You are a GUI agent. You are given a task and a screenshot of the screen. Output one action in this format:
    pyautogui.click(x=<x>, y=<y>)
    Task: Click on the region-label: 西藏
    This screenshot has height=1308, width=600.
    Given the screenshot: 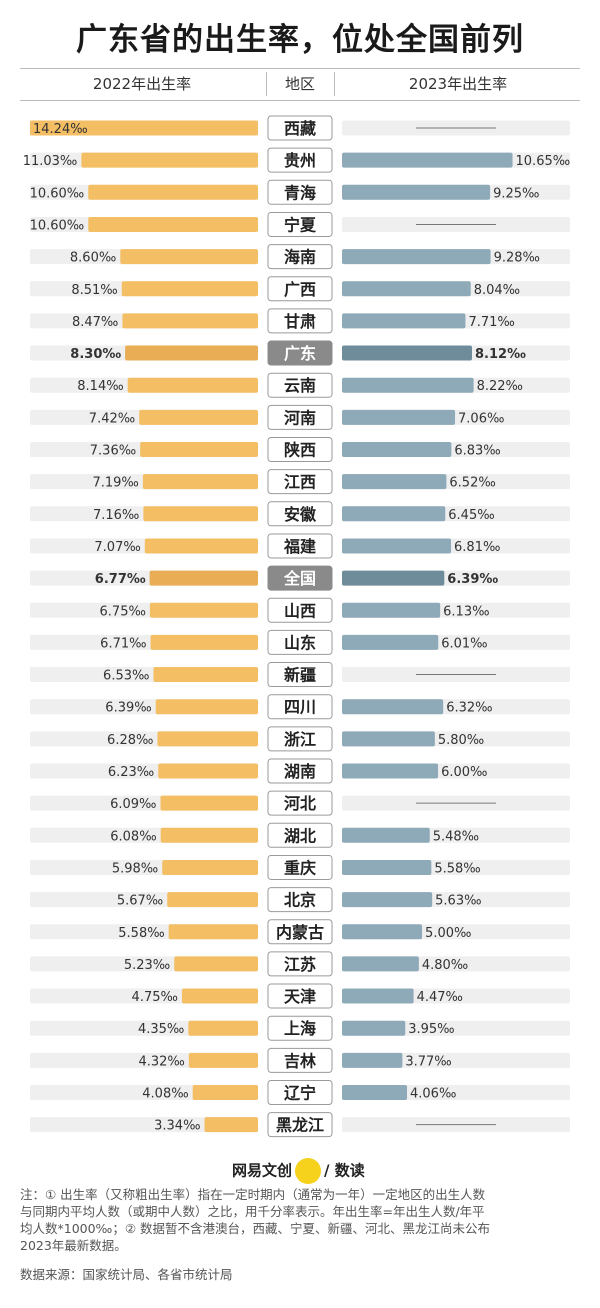 What is the action you would take?
    pyautogui.click(x=300, y=128)
    